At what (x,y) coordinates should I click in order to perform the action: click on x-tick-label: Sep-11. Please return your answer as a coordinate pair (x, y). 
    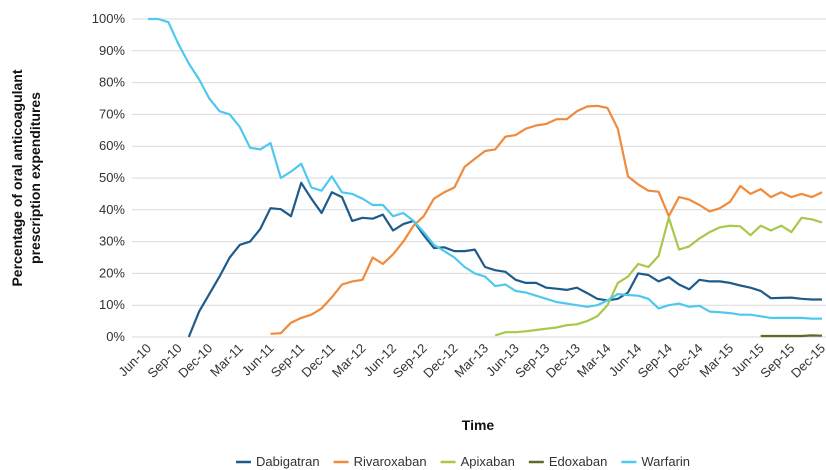
    Looking at the image, I should click on (288, 361).